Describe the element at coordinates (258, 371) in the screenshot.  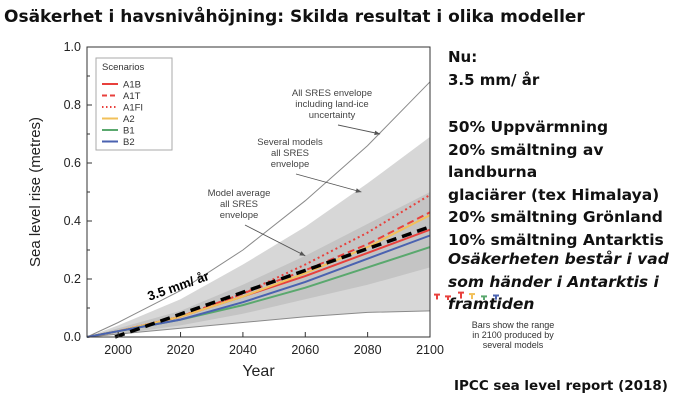
I see `x-axis-label: Year` at that location.